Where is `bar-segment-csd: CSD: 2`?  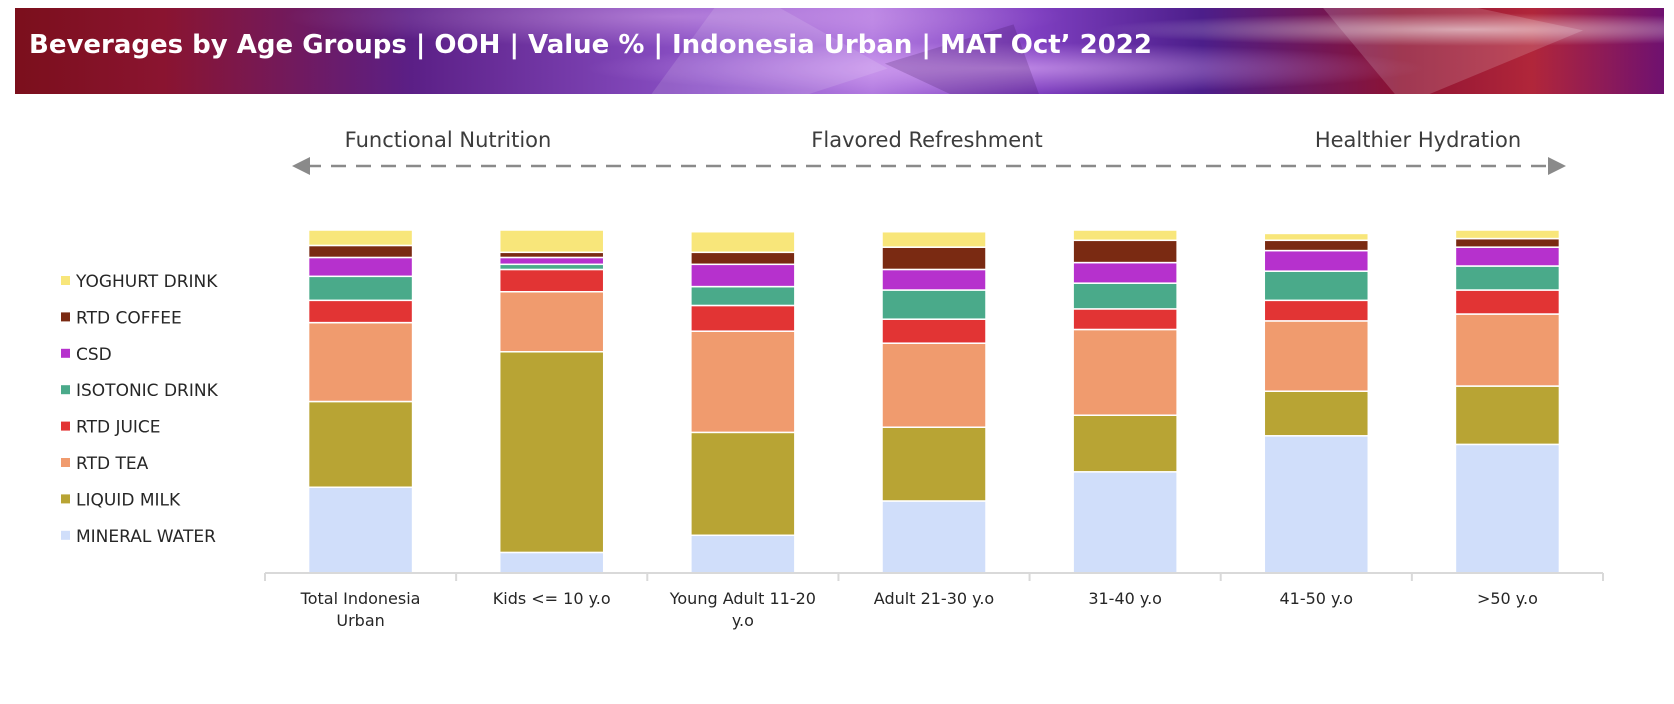 bar-segment-csd: CSD: 2 is located at coordinates (551, 261).